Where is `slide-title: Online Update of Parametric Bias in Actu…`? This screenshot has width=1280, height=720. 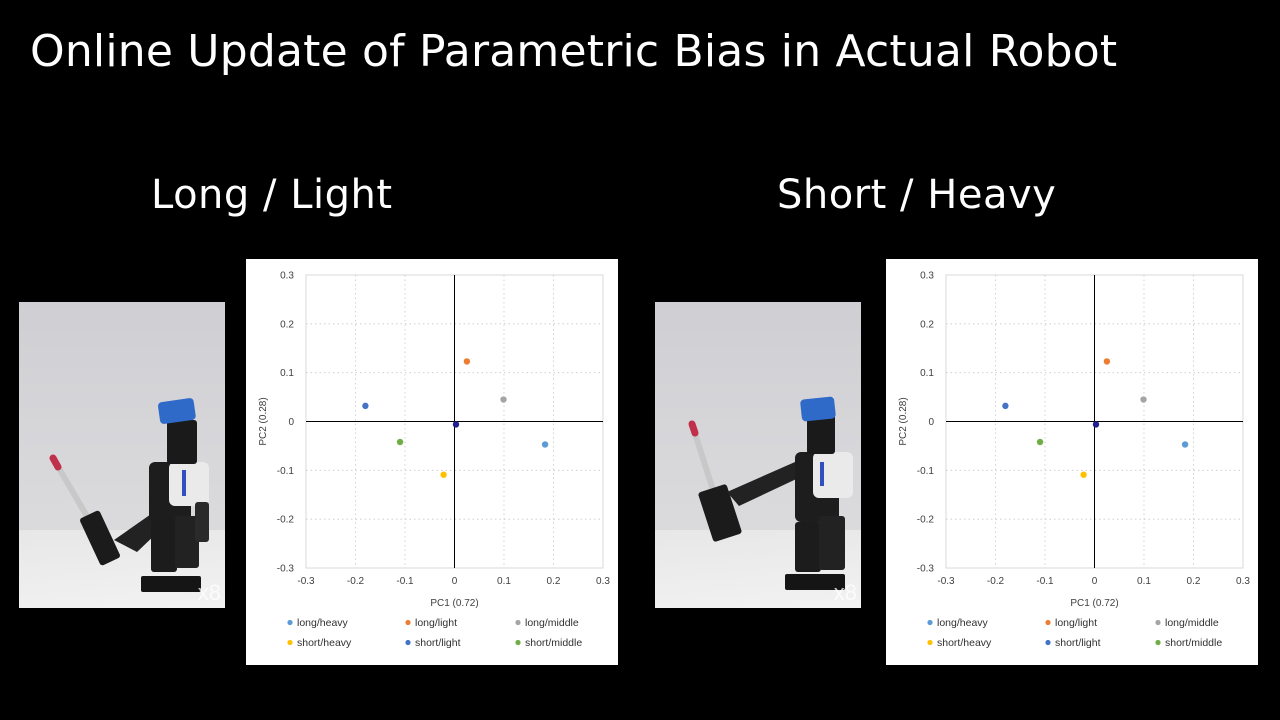 slide-title: Online Update of Parametric Bias in Actu… is located at coordinates (574, 51).